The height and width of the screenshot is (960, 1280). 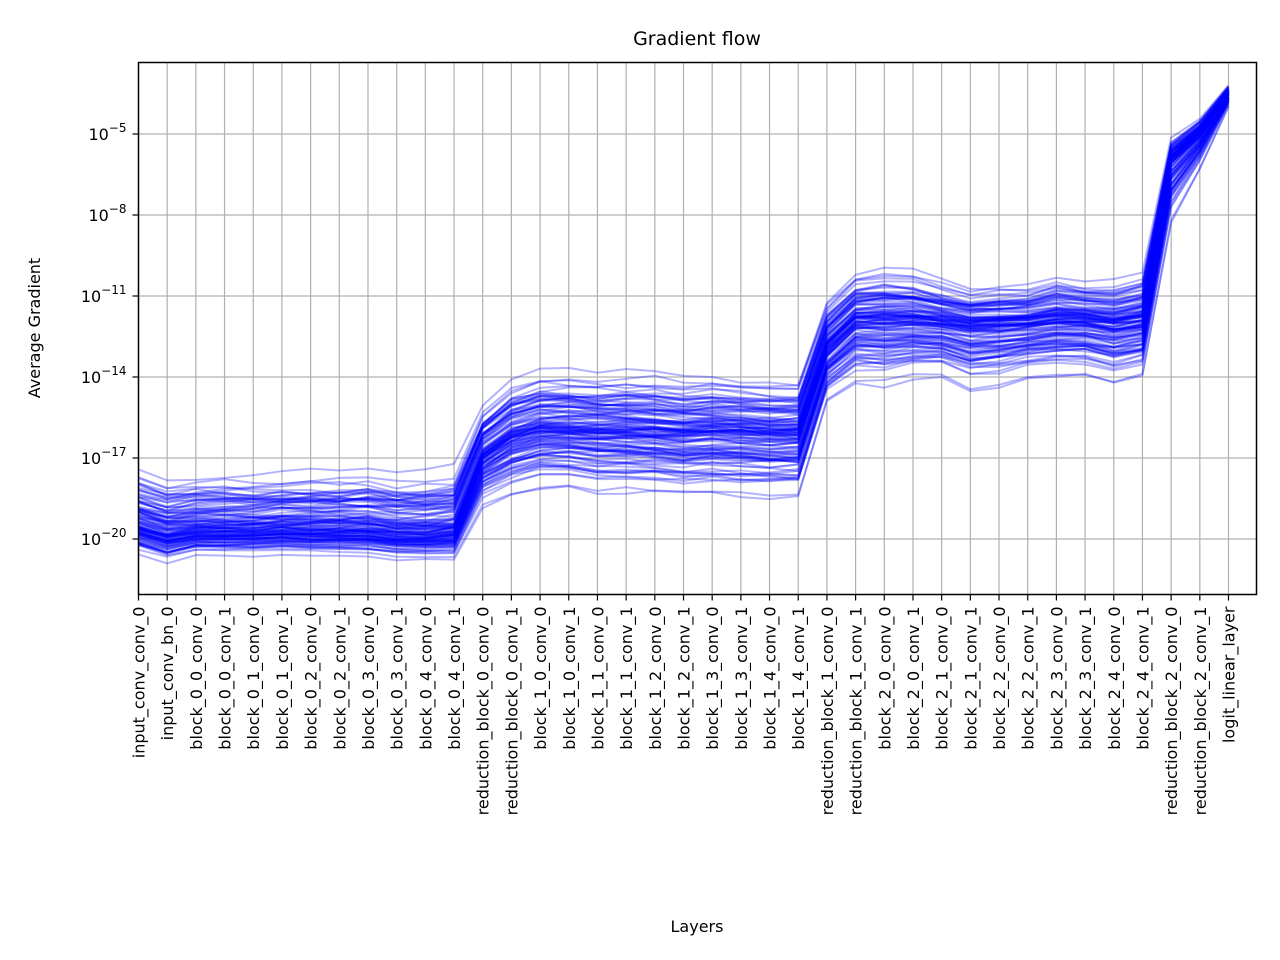 I want to click on x-tick-label: block_0_1_conv_0, so click(x=254, y=678).